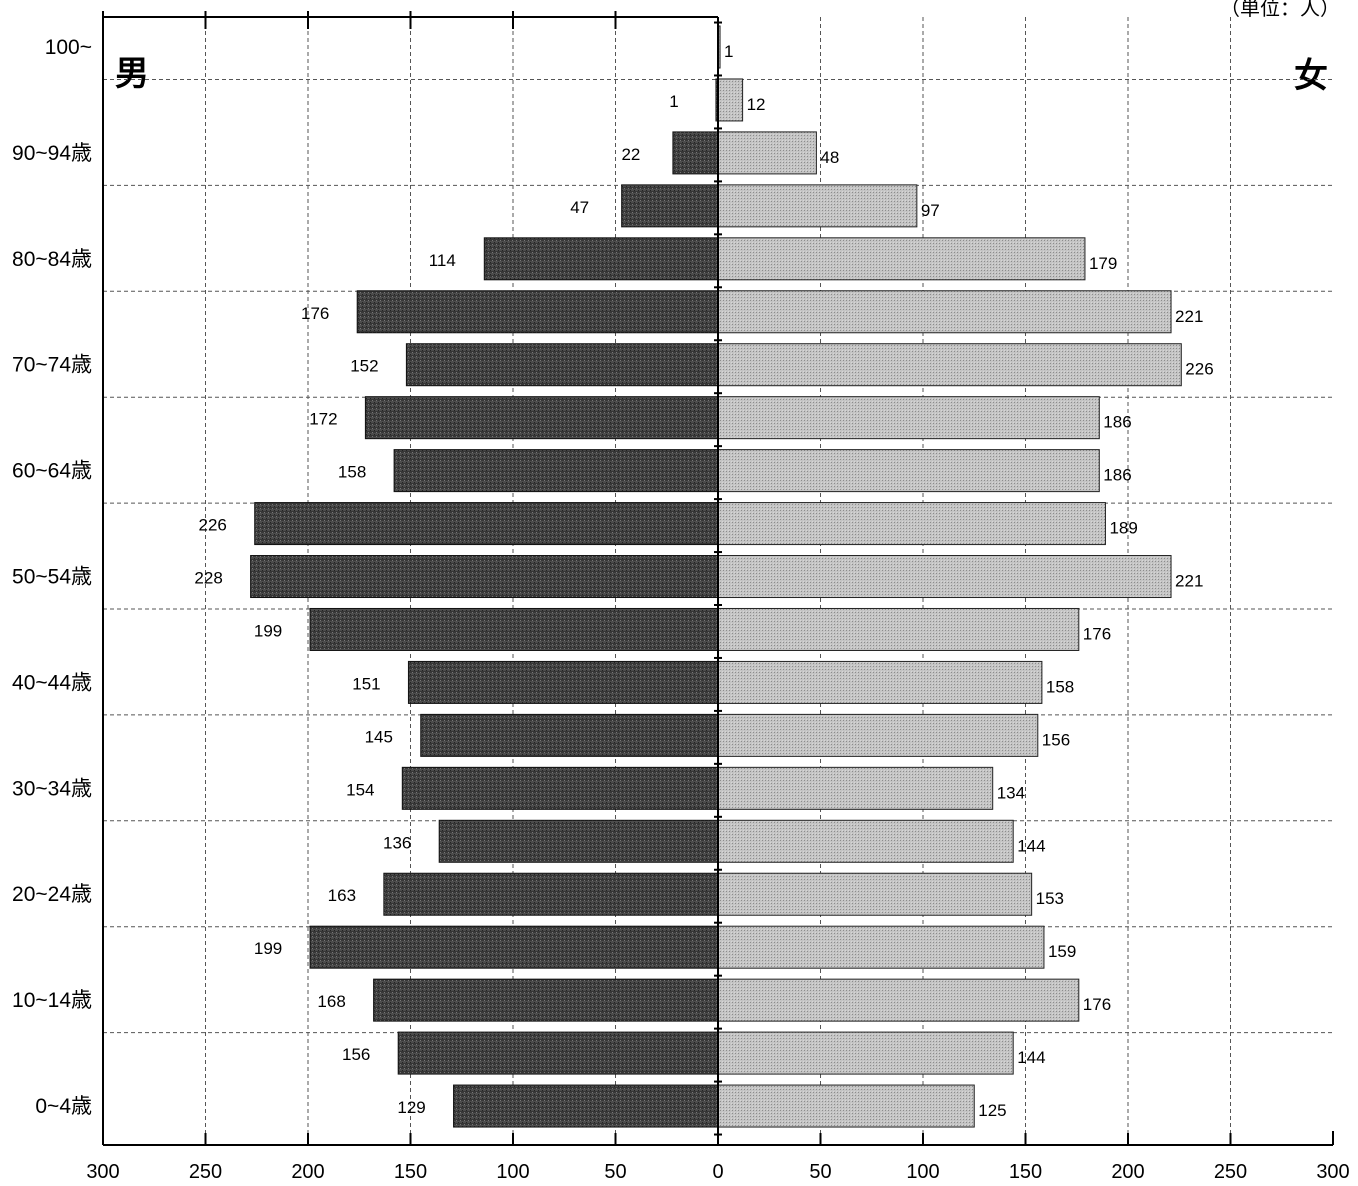  Describe the element at coordinates (52, 1000) in the screenshot. I see `age-group-label: 10~14歳` at that location.